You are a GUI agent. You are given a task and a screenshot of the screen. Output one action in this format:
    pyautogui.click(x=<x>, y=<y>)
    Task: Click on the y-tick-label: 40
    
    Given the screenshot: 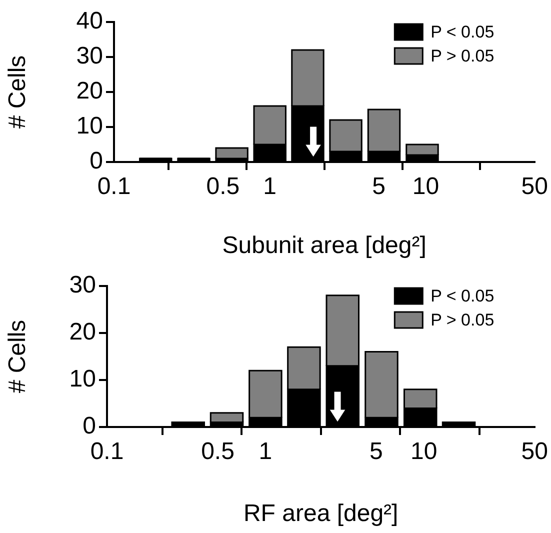 What is the action you would take?
    pyautogui.click(x=89, y=21)
    